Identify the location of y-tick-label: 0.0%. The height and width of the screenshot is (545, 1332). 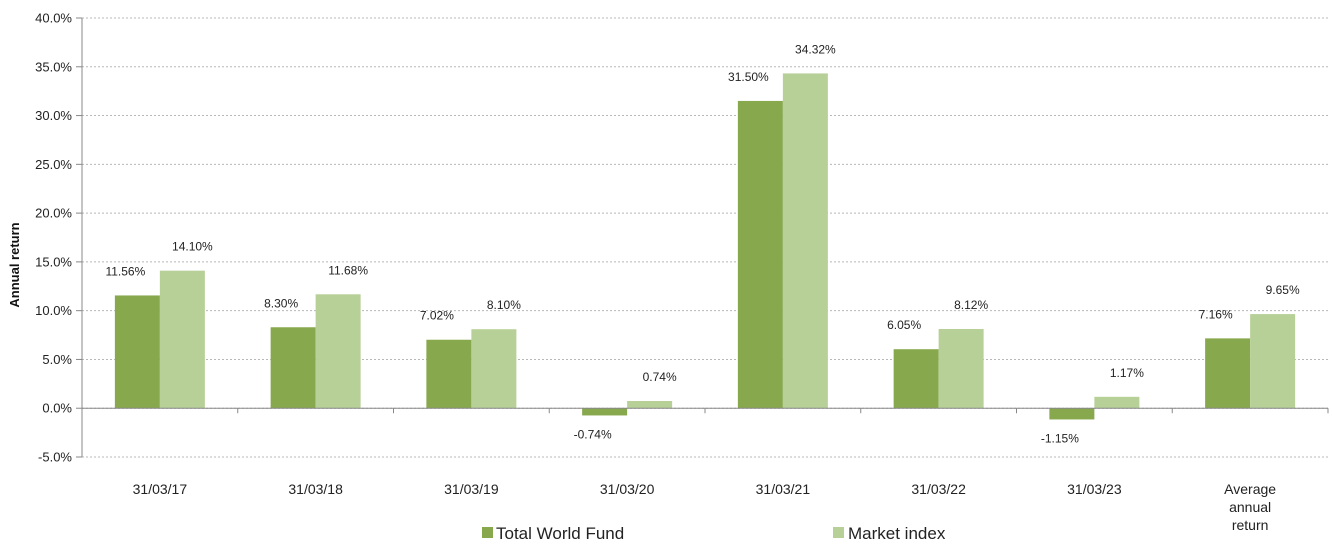
(57, 408).